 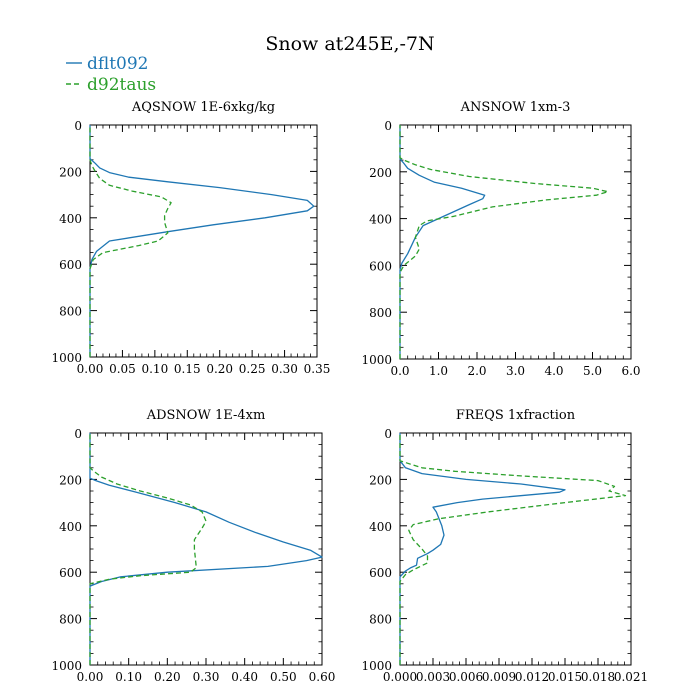 I want to click on x-tick-label: 0.018, so click(x=598, y=677).